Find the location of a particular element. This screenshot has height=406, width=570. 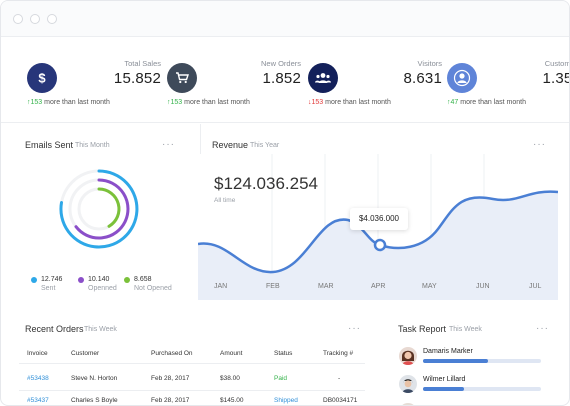

status-badge: Shipped is located at coordinates (286, 400).